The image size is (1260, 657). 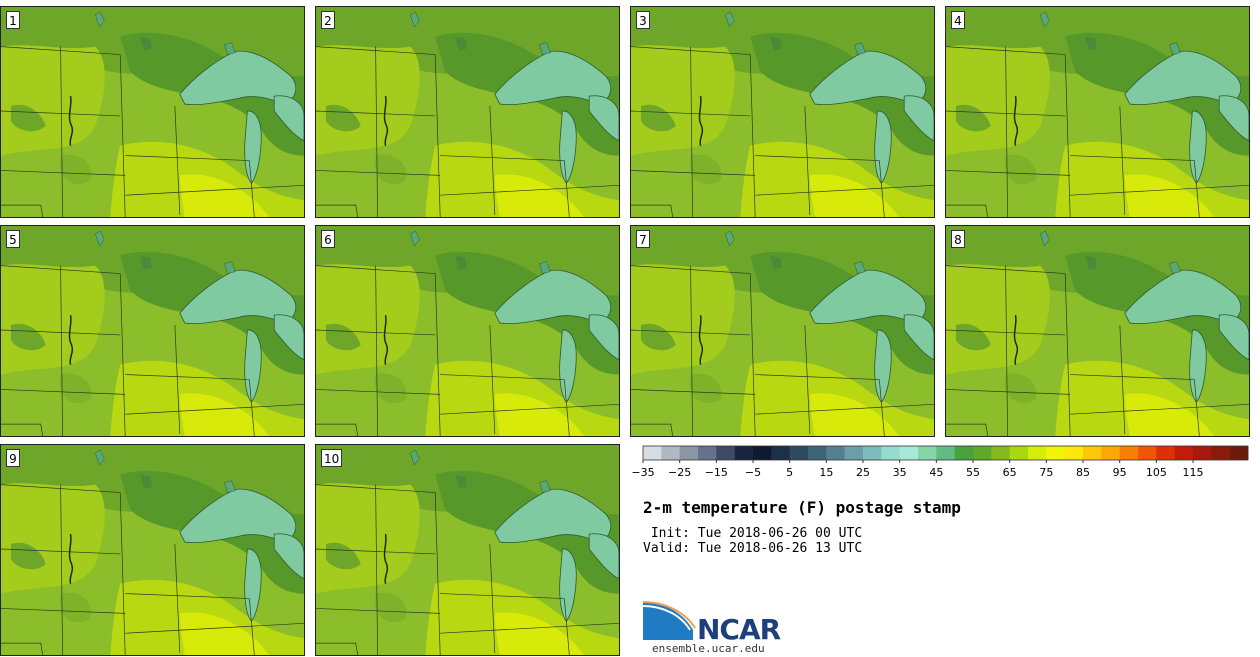 What do you see at coordinates (328, 20) in the screenshot?
I see `member-number-label: 2` at bounding box center [328, 20].